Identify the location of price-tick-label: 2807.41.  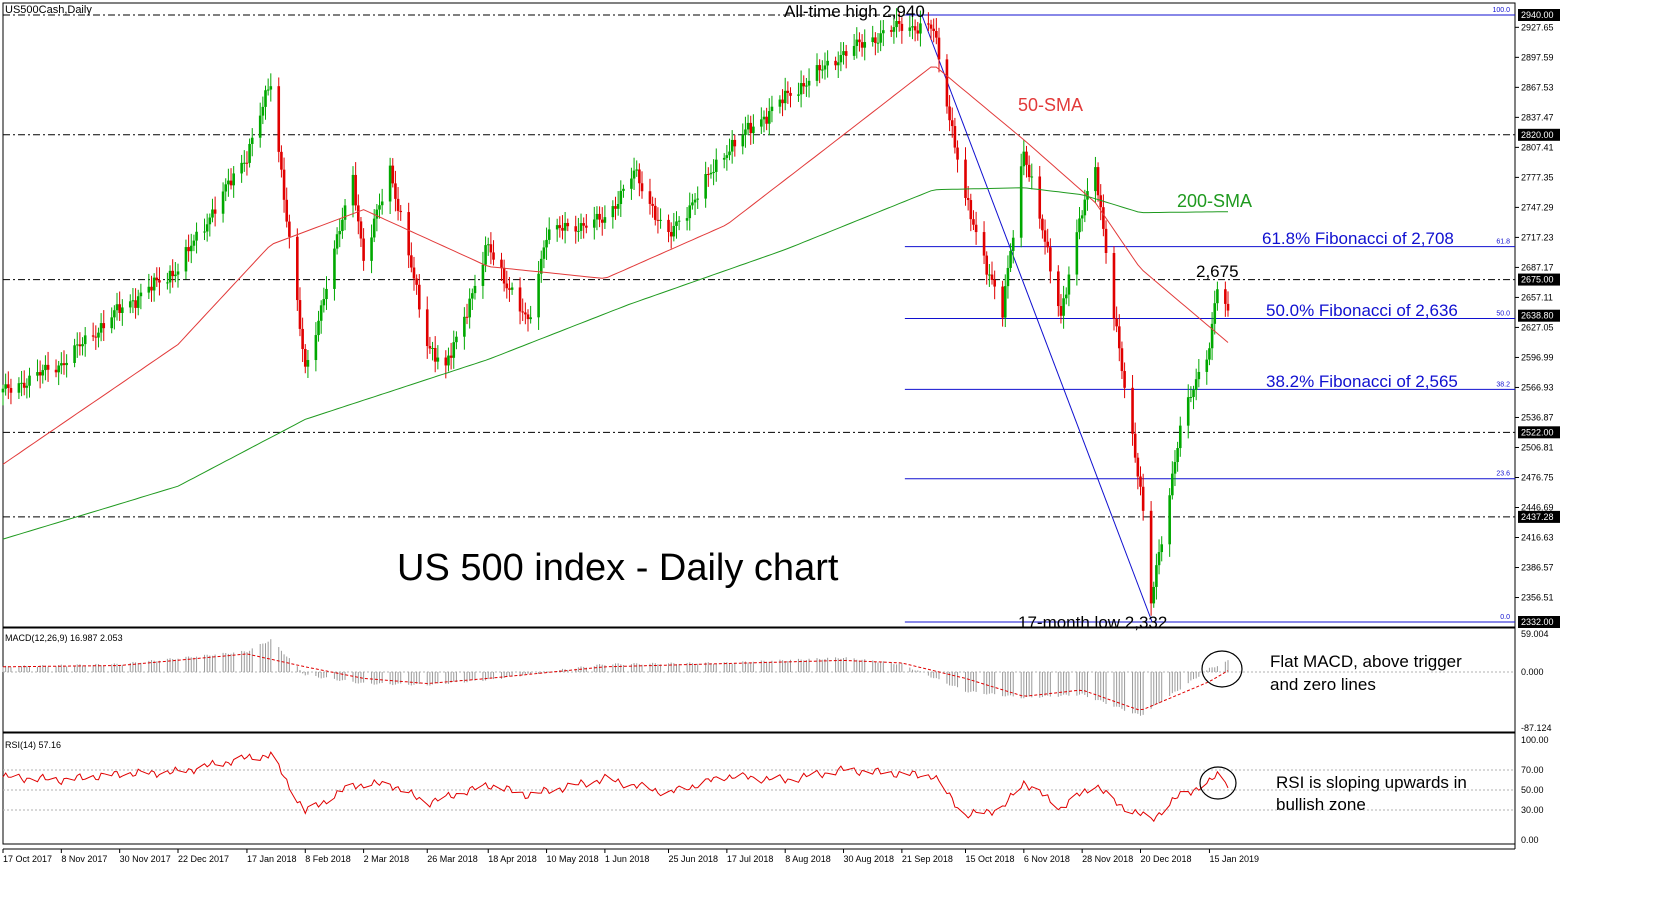
(1537, 147).